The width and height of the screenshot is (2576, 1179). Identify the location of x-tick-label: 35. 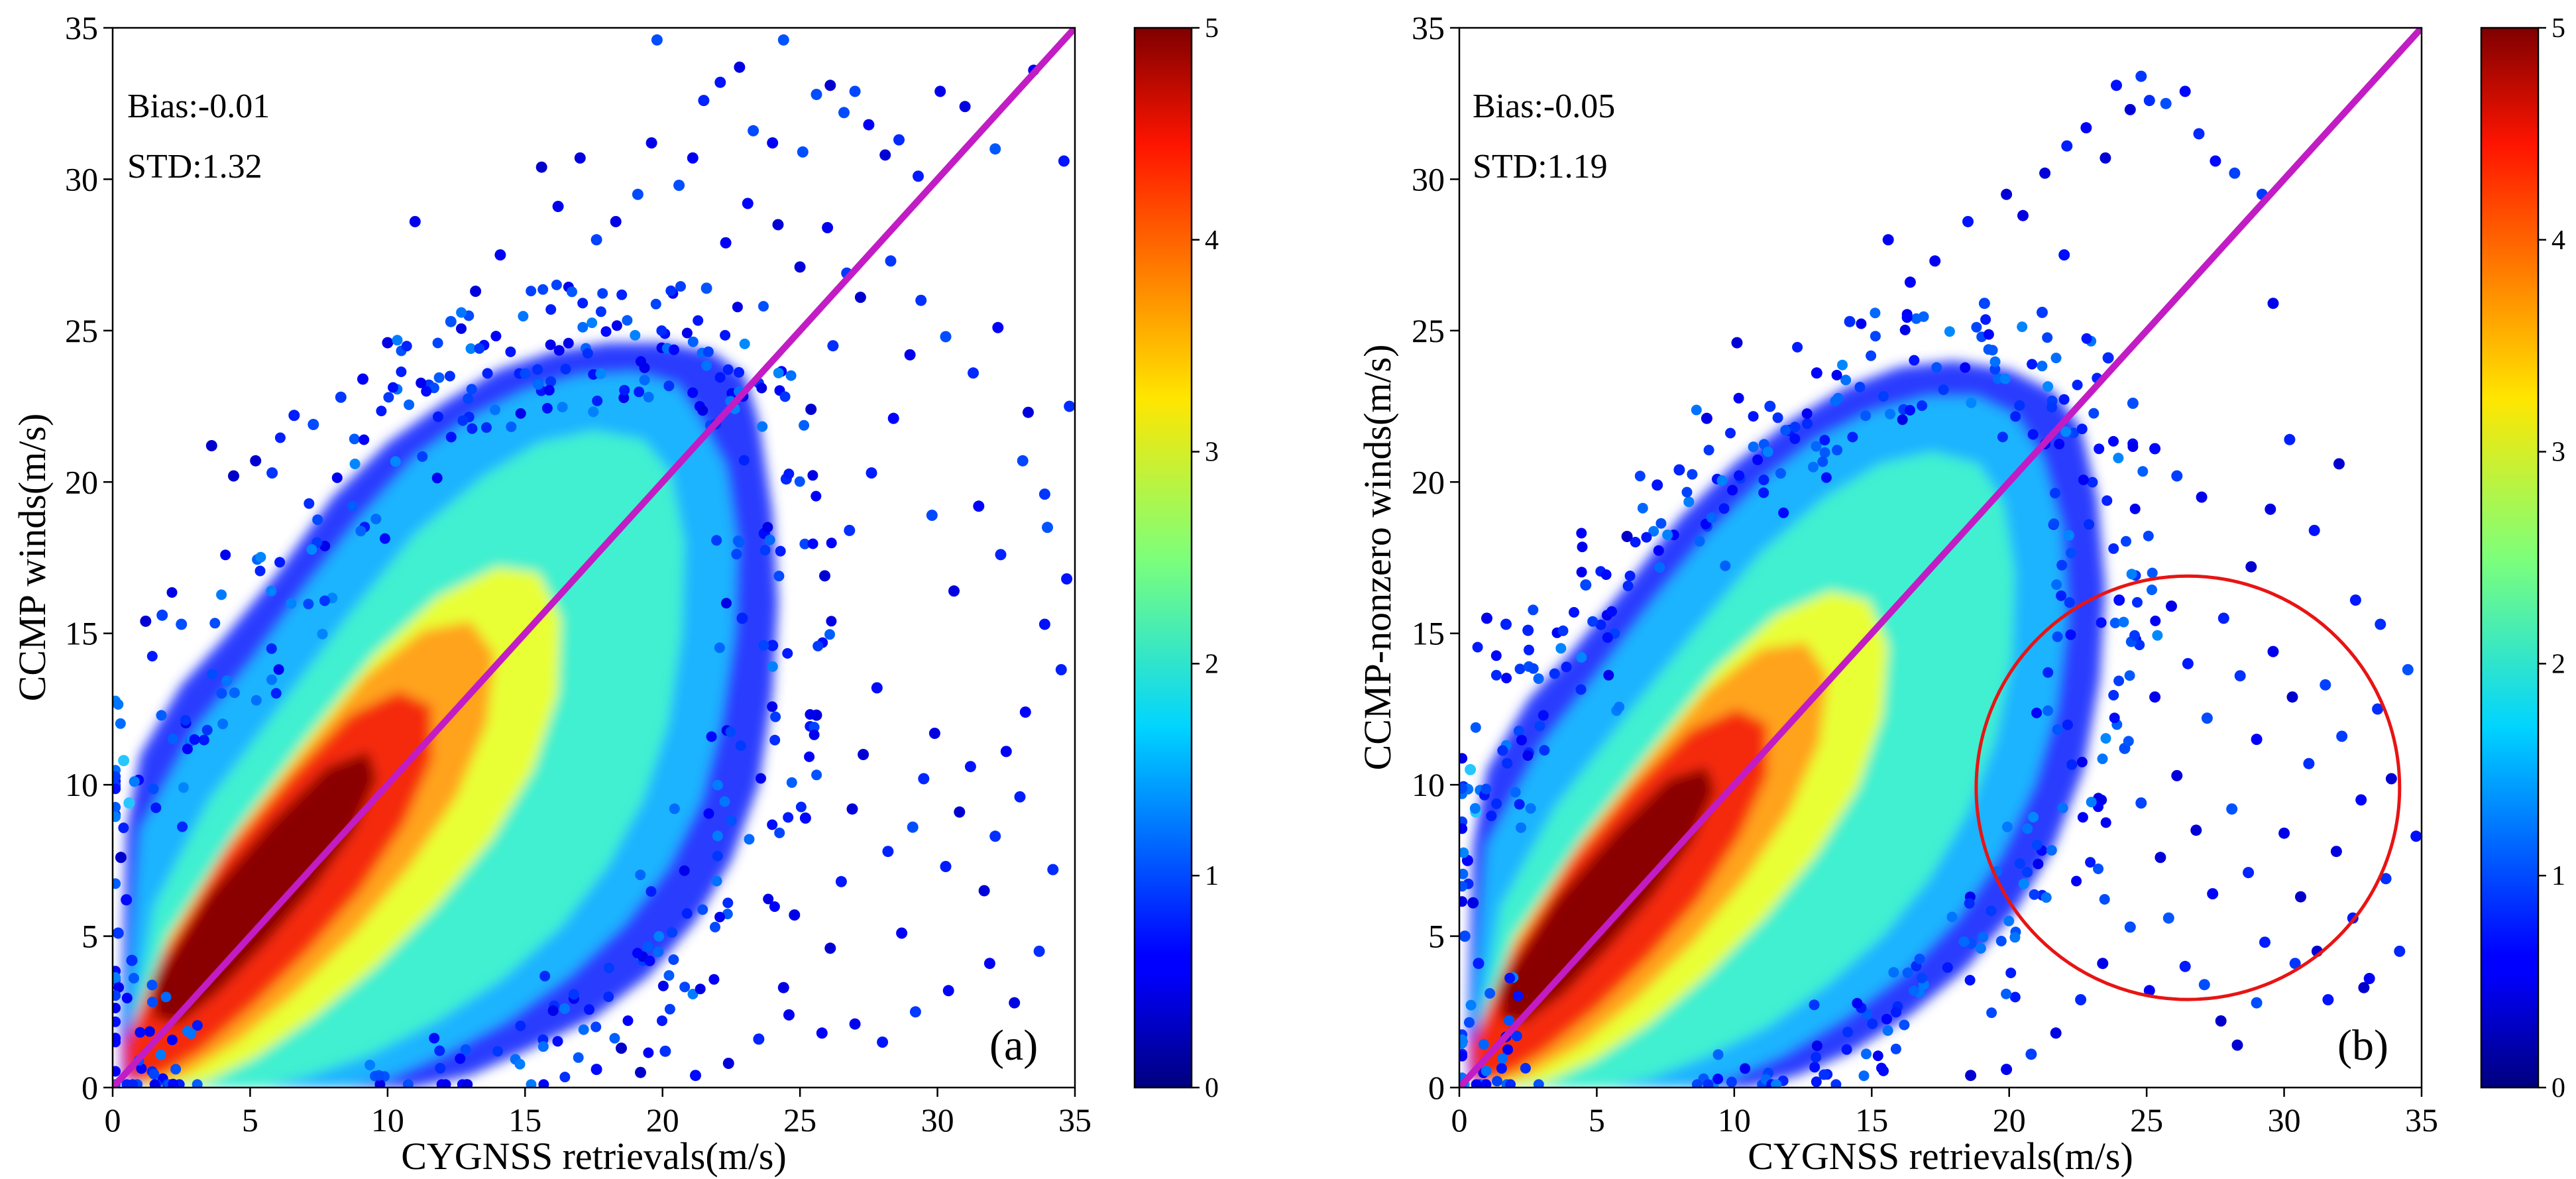
(2422, 1120).